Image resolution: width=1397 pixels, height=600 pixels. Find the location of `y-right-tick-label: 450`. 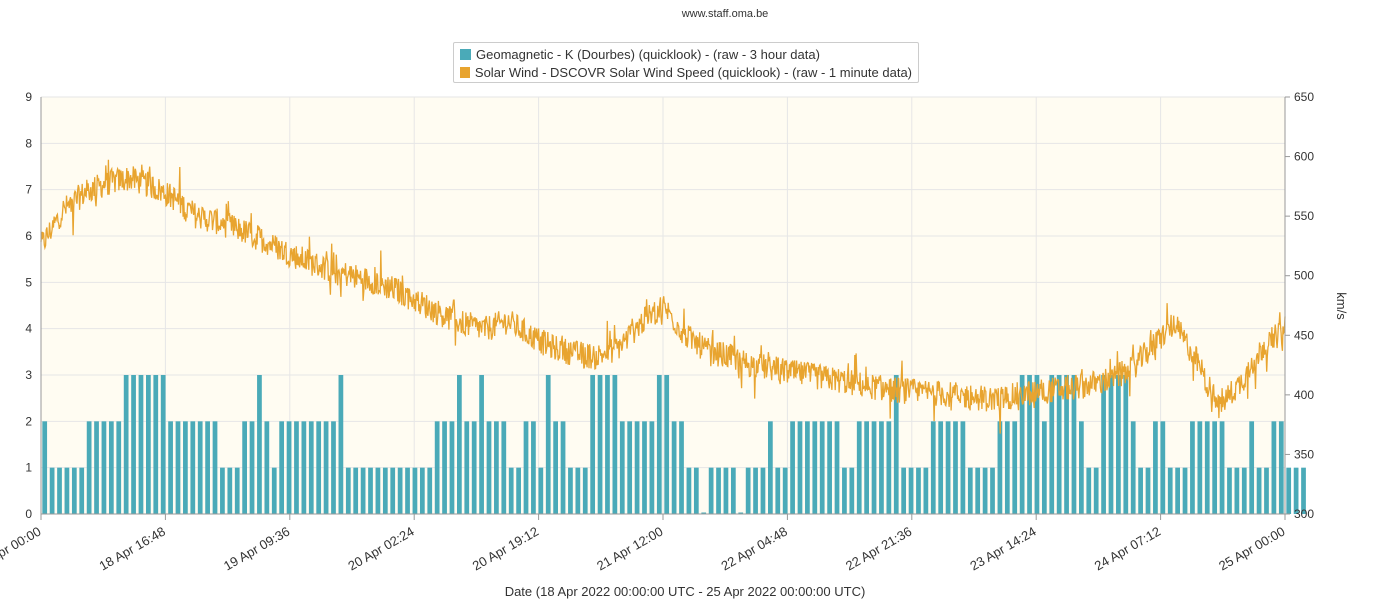

y-right-tick-label: 450 is located at coordinates (1304, 335).